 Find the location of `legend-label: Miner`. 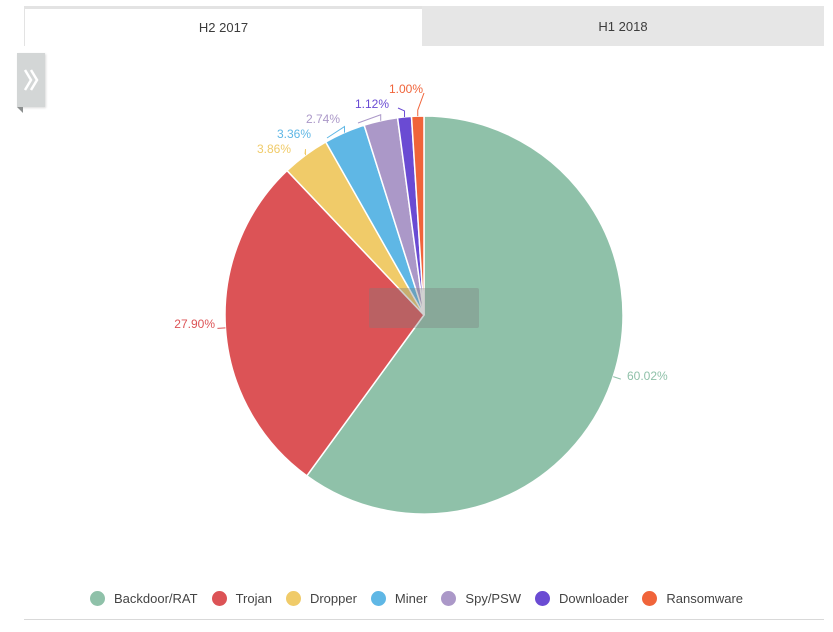

legend-label: Miner is located at coordinates (411, 598).